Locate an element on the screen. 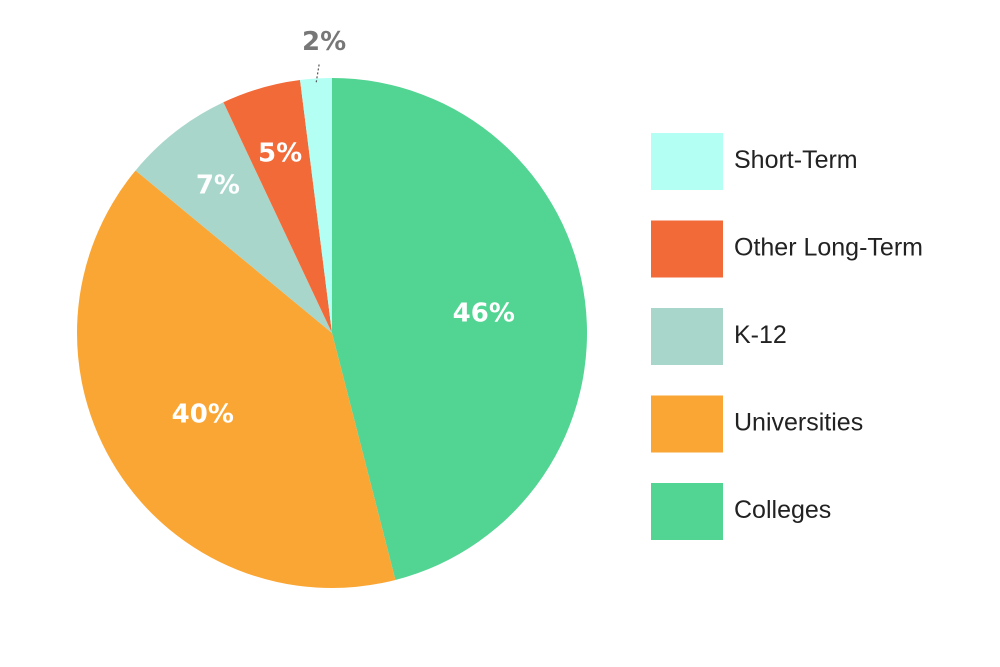 The width and height of the screenshot is (1000, 667). legend-label-short-term: Short-Term is located at coordinates (796, 160).